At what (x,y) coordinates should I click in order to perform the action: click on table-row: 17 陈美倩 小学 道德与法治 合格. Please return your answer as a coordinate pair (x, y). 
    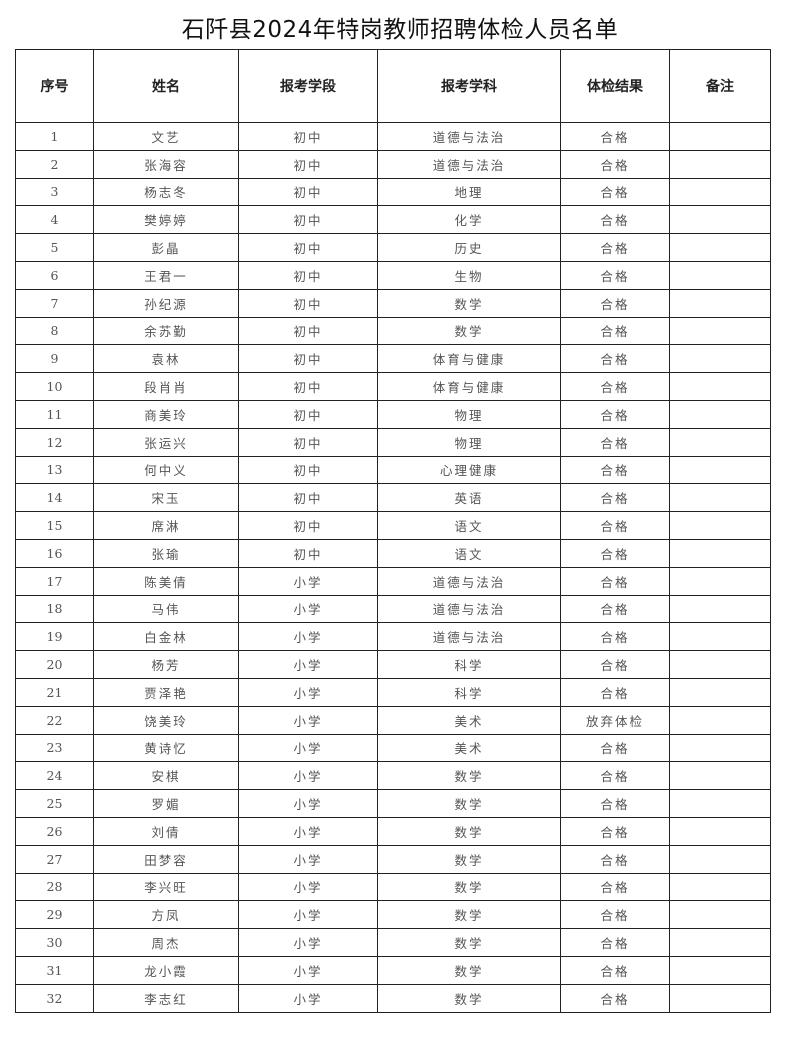
    Looking at the image, I should click on (393, 581).